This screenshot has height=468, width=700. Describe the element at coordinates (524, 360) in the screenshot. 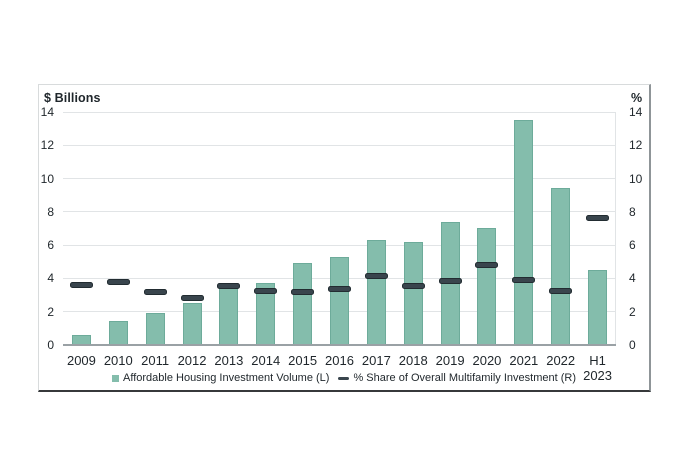

I see `x-tick-2021: 2021` at that location.